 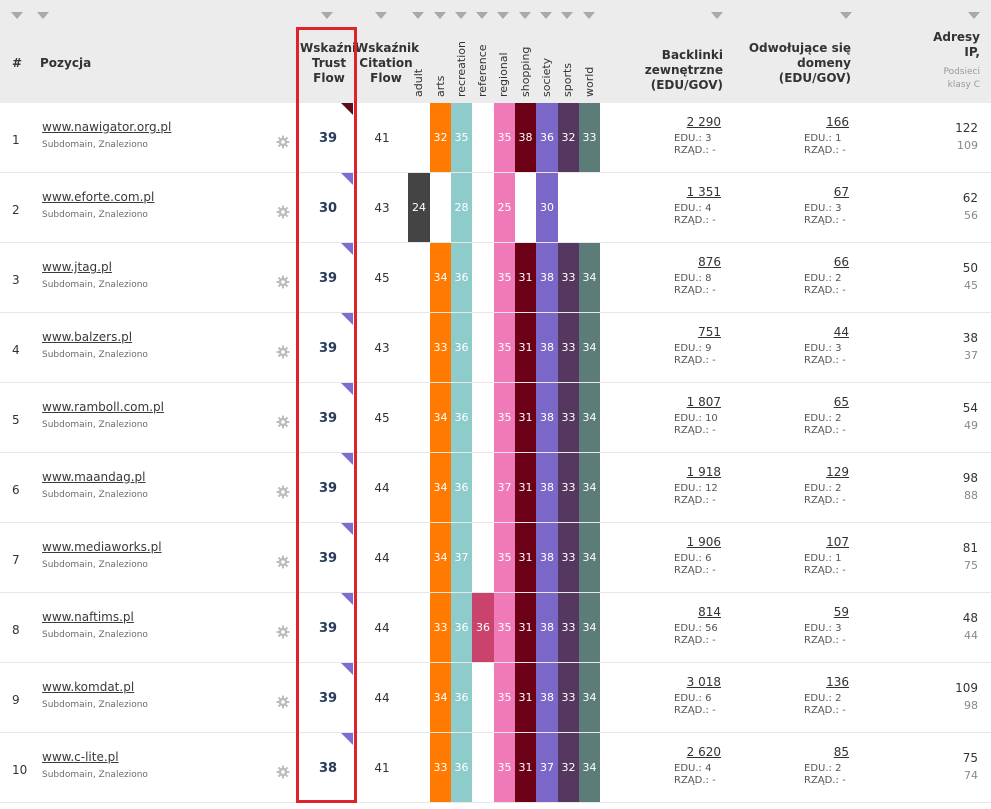 What do you see at coordinates (418, 82) in the screenshot?
I see `header-category-adult: adult` at bounding box center [418, 82].